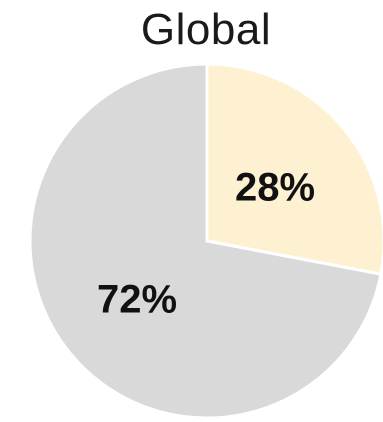  Describe the element at coordinates (137, 300) in the screenshot. I see `slice-label-72: 72%` at that location.